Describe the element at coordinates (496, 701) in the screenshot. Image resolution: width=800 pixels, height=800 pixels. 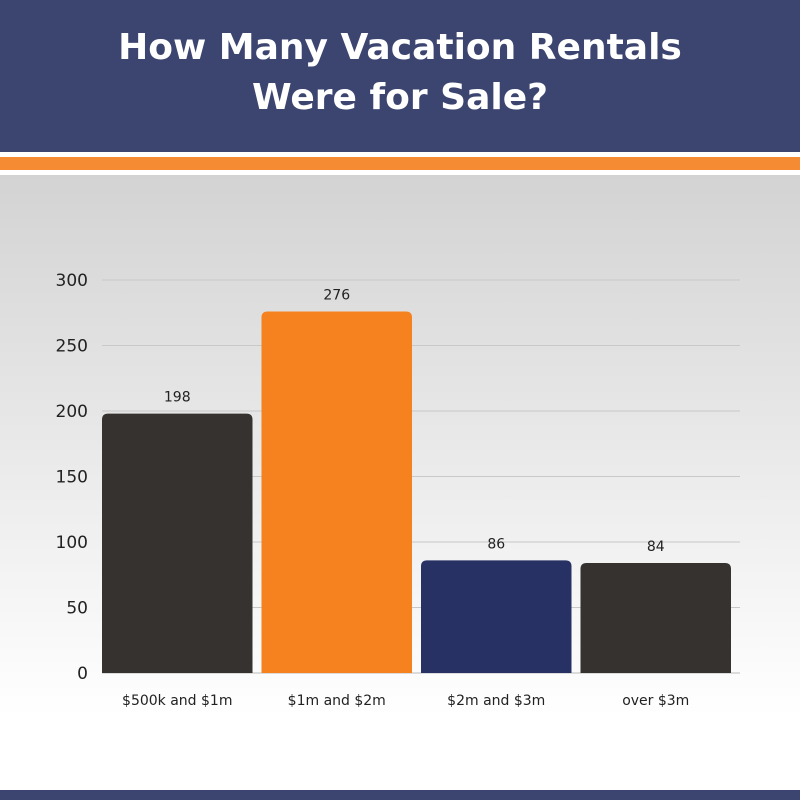
I see `x-tick-label: $2m and $3m` at that location.